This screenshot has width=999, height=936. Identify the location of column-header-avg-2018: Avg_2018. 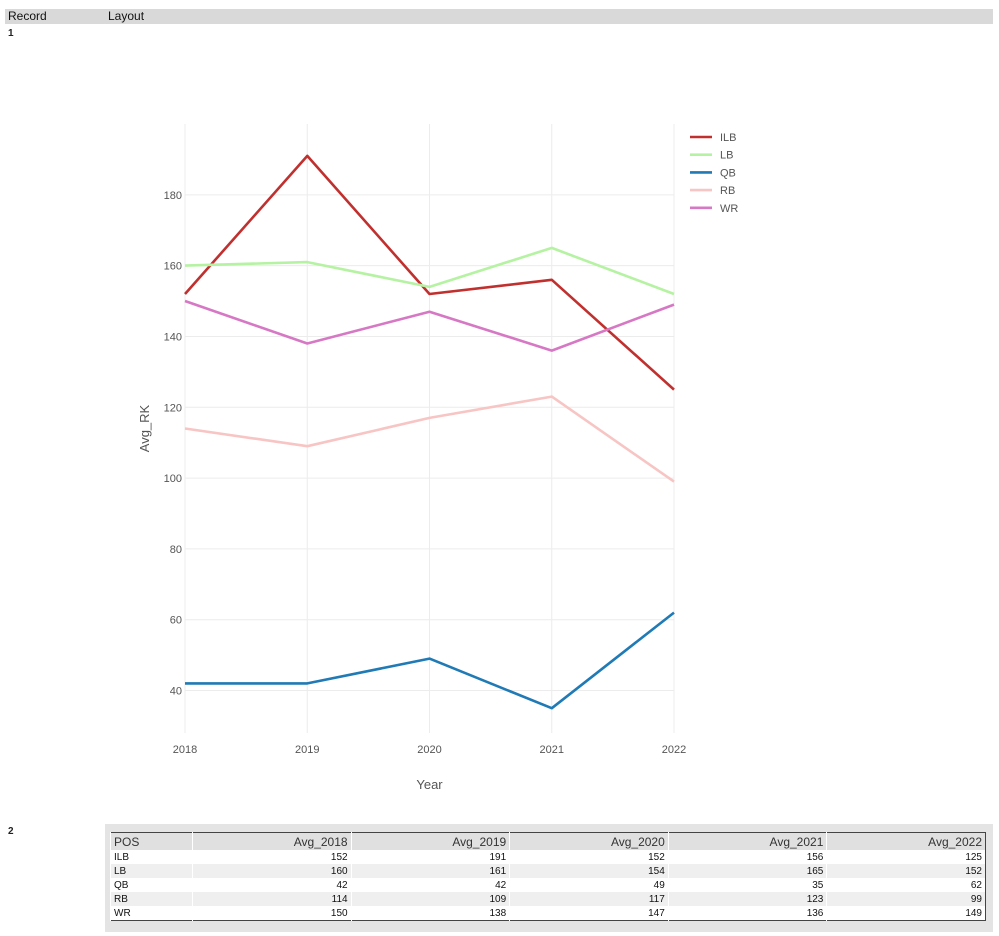
(272, 841).